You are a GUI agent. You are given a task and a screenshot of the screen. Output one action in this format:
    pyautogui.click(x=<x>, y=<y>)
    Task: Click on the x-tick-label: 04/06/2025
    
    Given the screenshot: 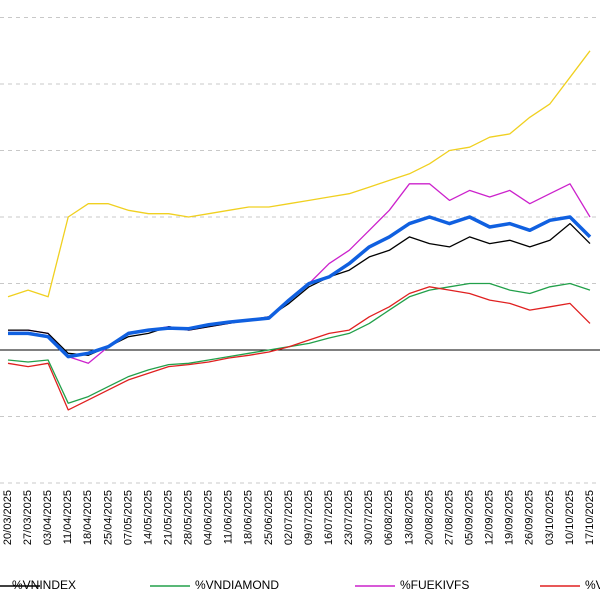 What is the action you would take?
    pyautogui.click(x=209, y=517)
    